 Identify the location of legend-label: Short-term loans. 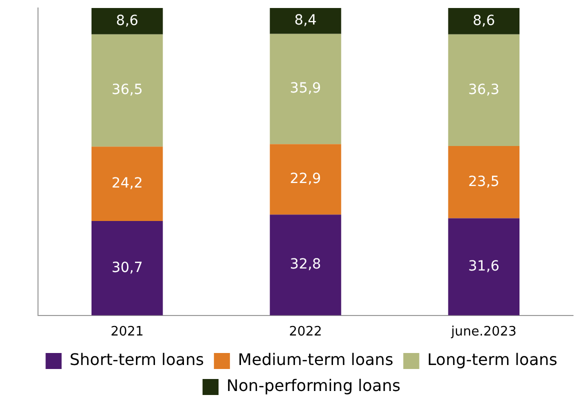
(137, 360).